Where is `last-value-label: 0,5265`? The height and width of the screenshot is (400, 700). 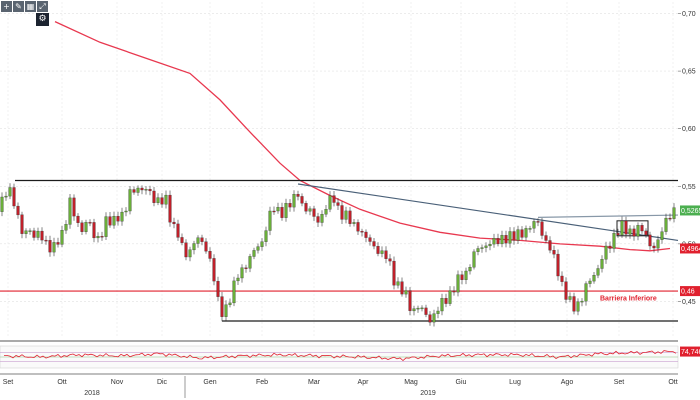 last-value-label: 0,5265 is located at coordinates (690, 211).